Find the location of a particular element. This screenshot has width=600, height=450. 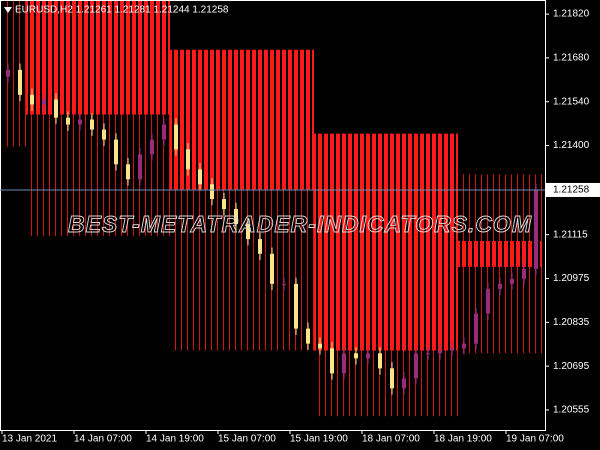

y-tick-label: 1.21680 is located at coordinates (571, 58).